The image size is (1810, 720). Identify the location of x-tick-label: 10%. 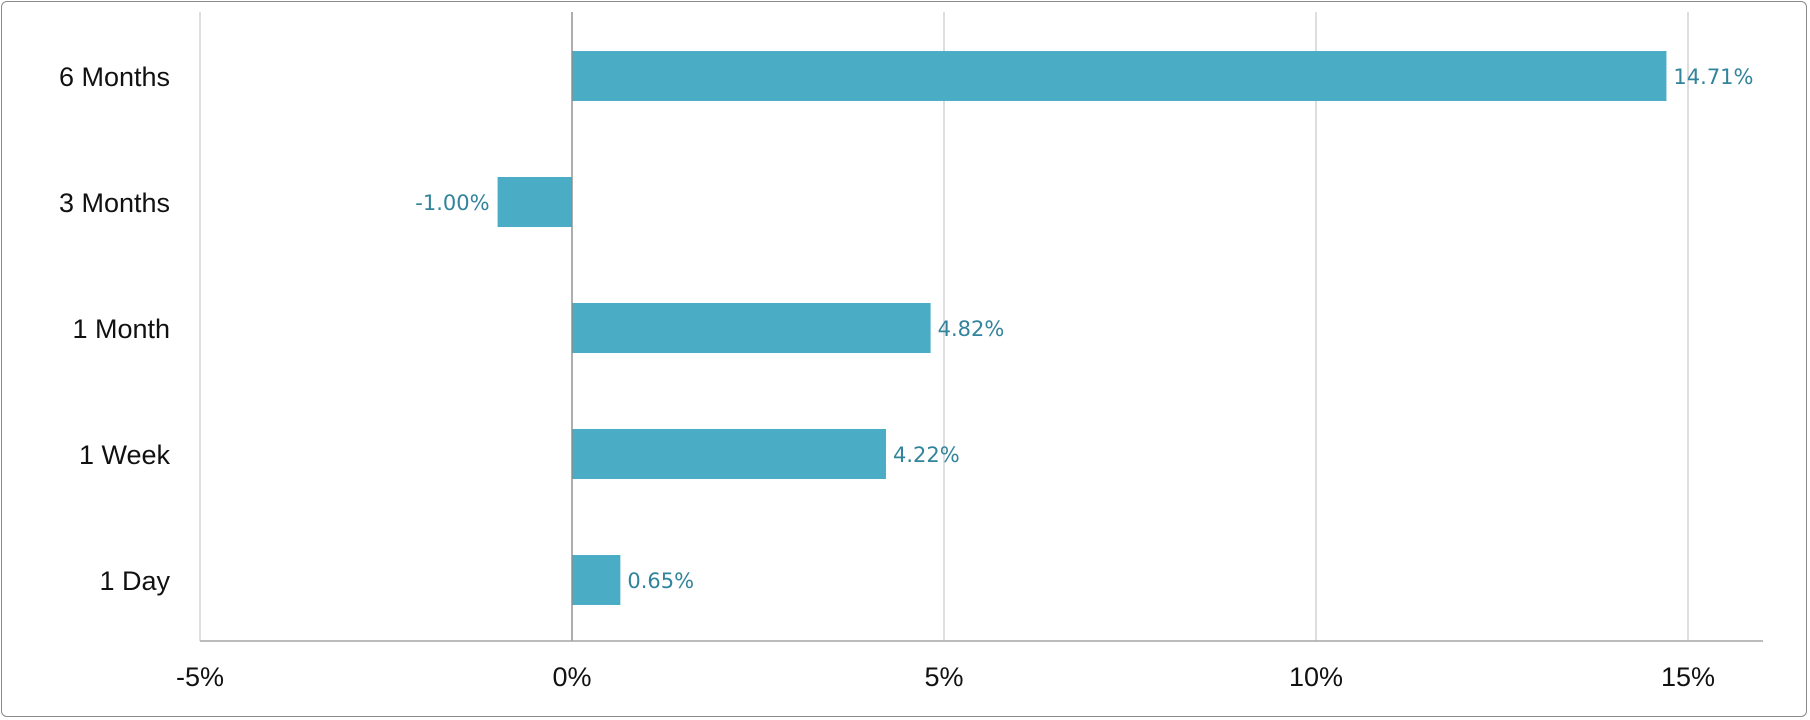
(1316, 677).